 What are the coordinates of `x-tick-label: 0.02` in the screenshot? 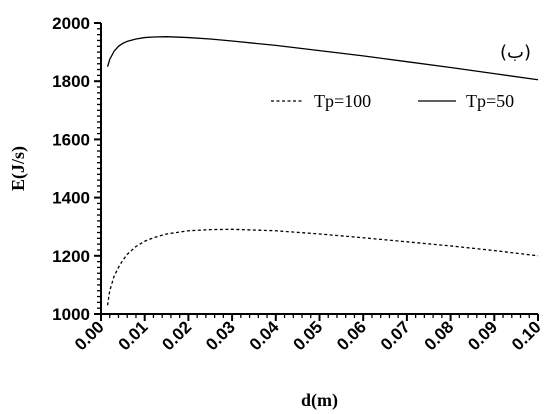 It's located at (176, 335).